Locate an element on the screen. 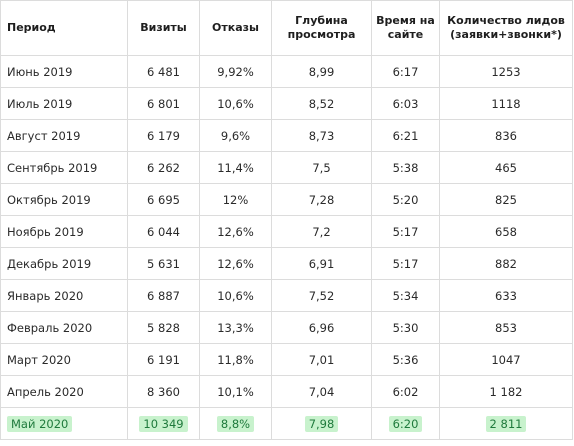 This screenshot has width=574, height=446. cell-visits: 5 828 is located at coordinates (163, 327).